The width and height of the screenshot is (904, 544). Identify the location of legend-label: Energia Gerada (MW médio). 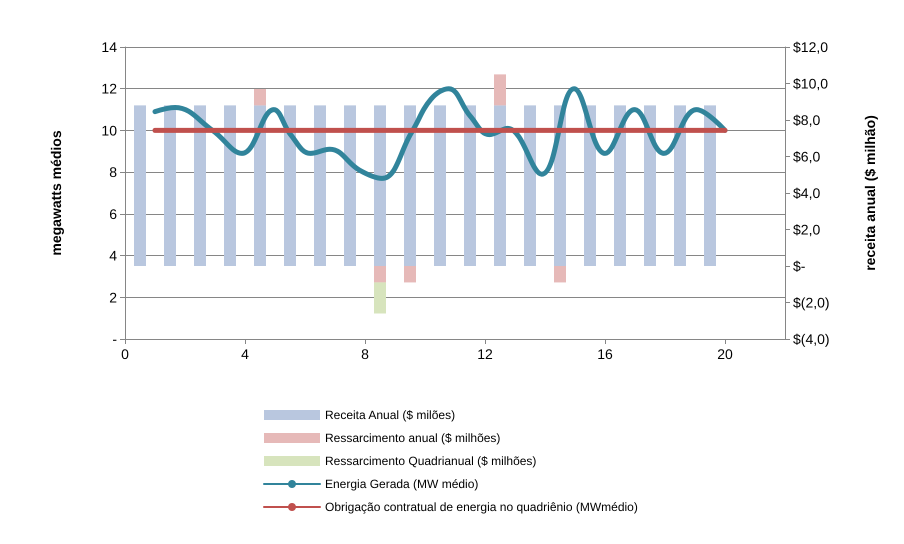
(401, 484).